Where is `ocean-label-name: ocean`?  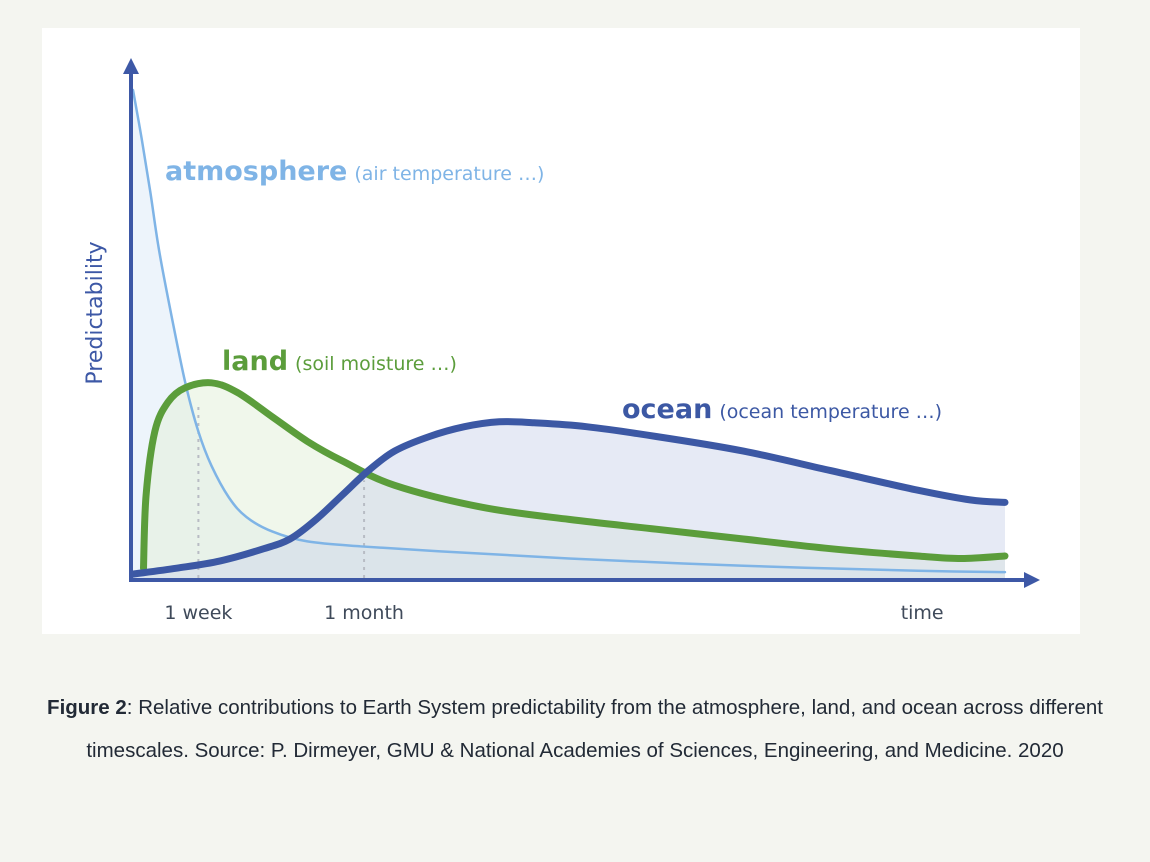
ocean-label-name: ocean is located at coordinates (667, 409).